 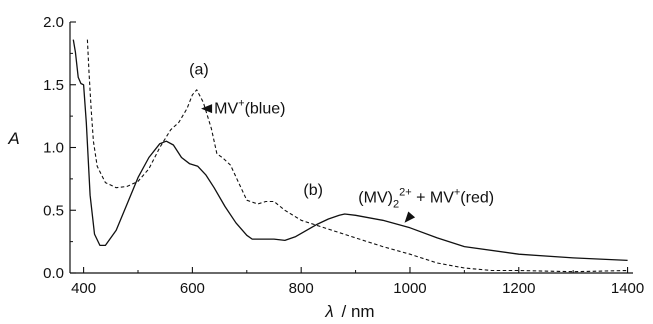 I want to click on annotation-label-a: (a), so click(x=199, y=70).